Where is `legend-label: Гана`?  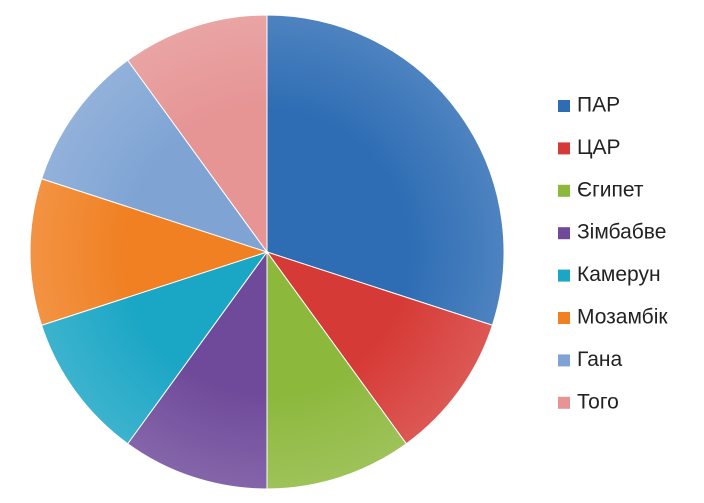 legend-label: Гана is located at coordinates (599, 359).